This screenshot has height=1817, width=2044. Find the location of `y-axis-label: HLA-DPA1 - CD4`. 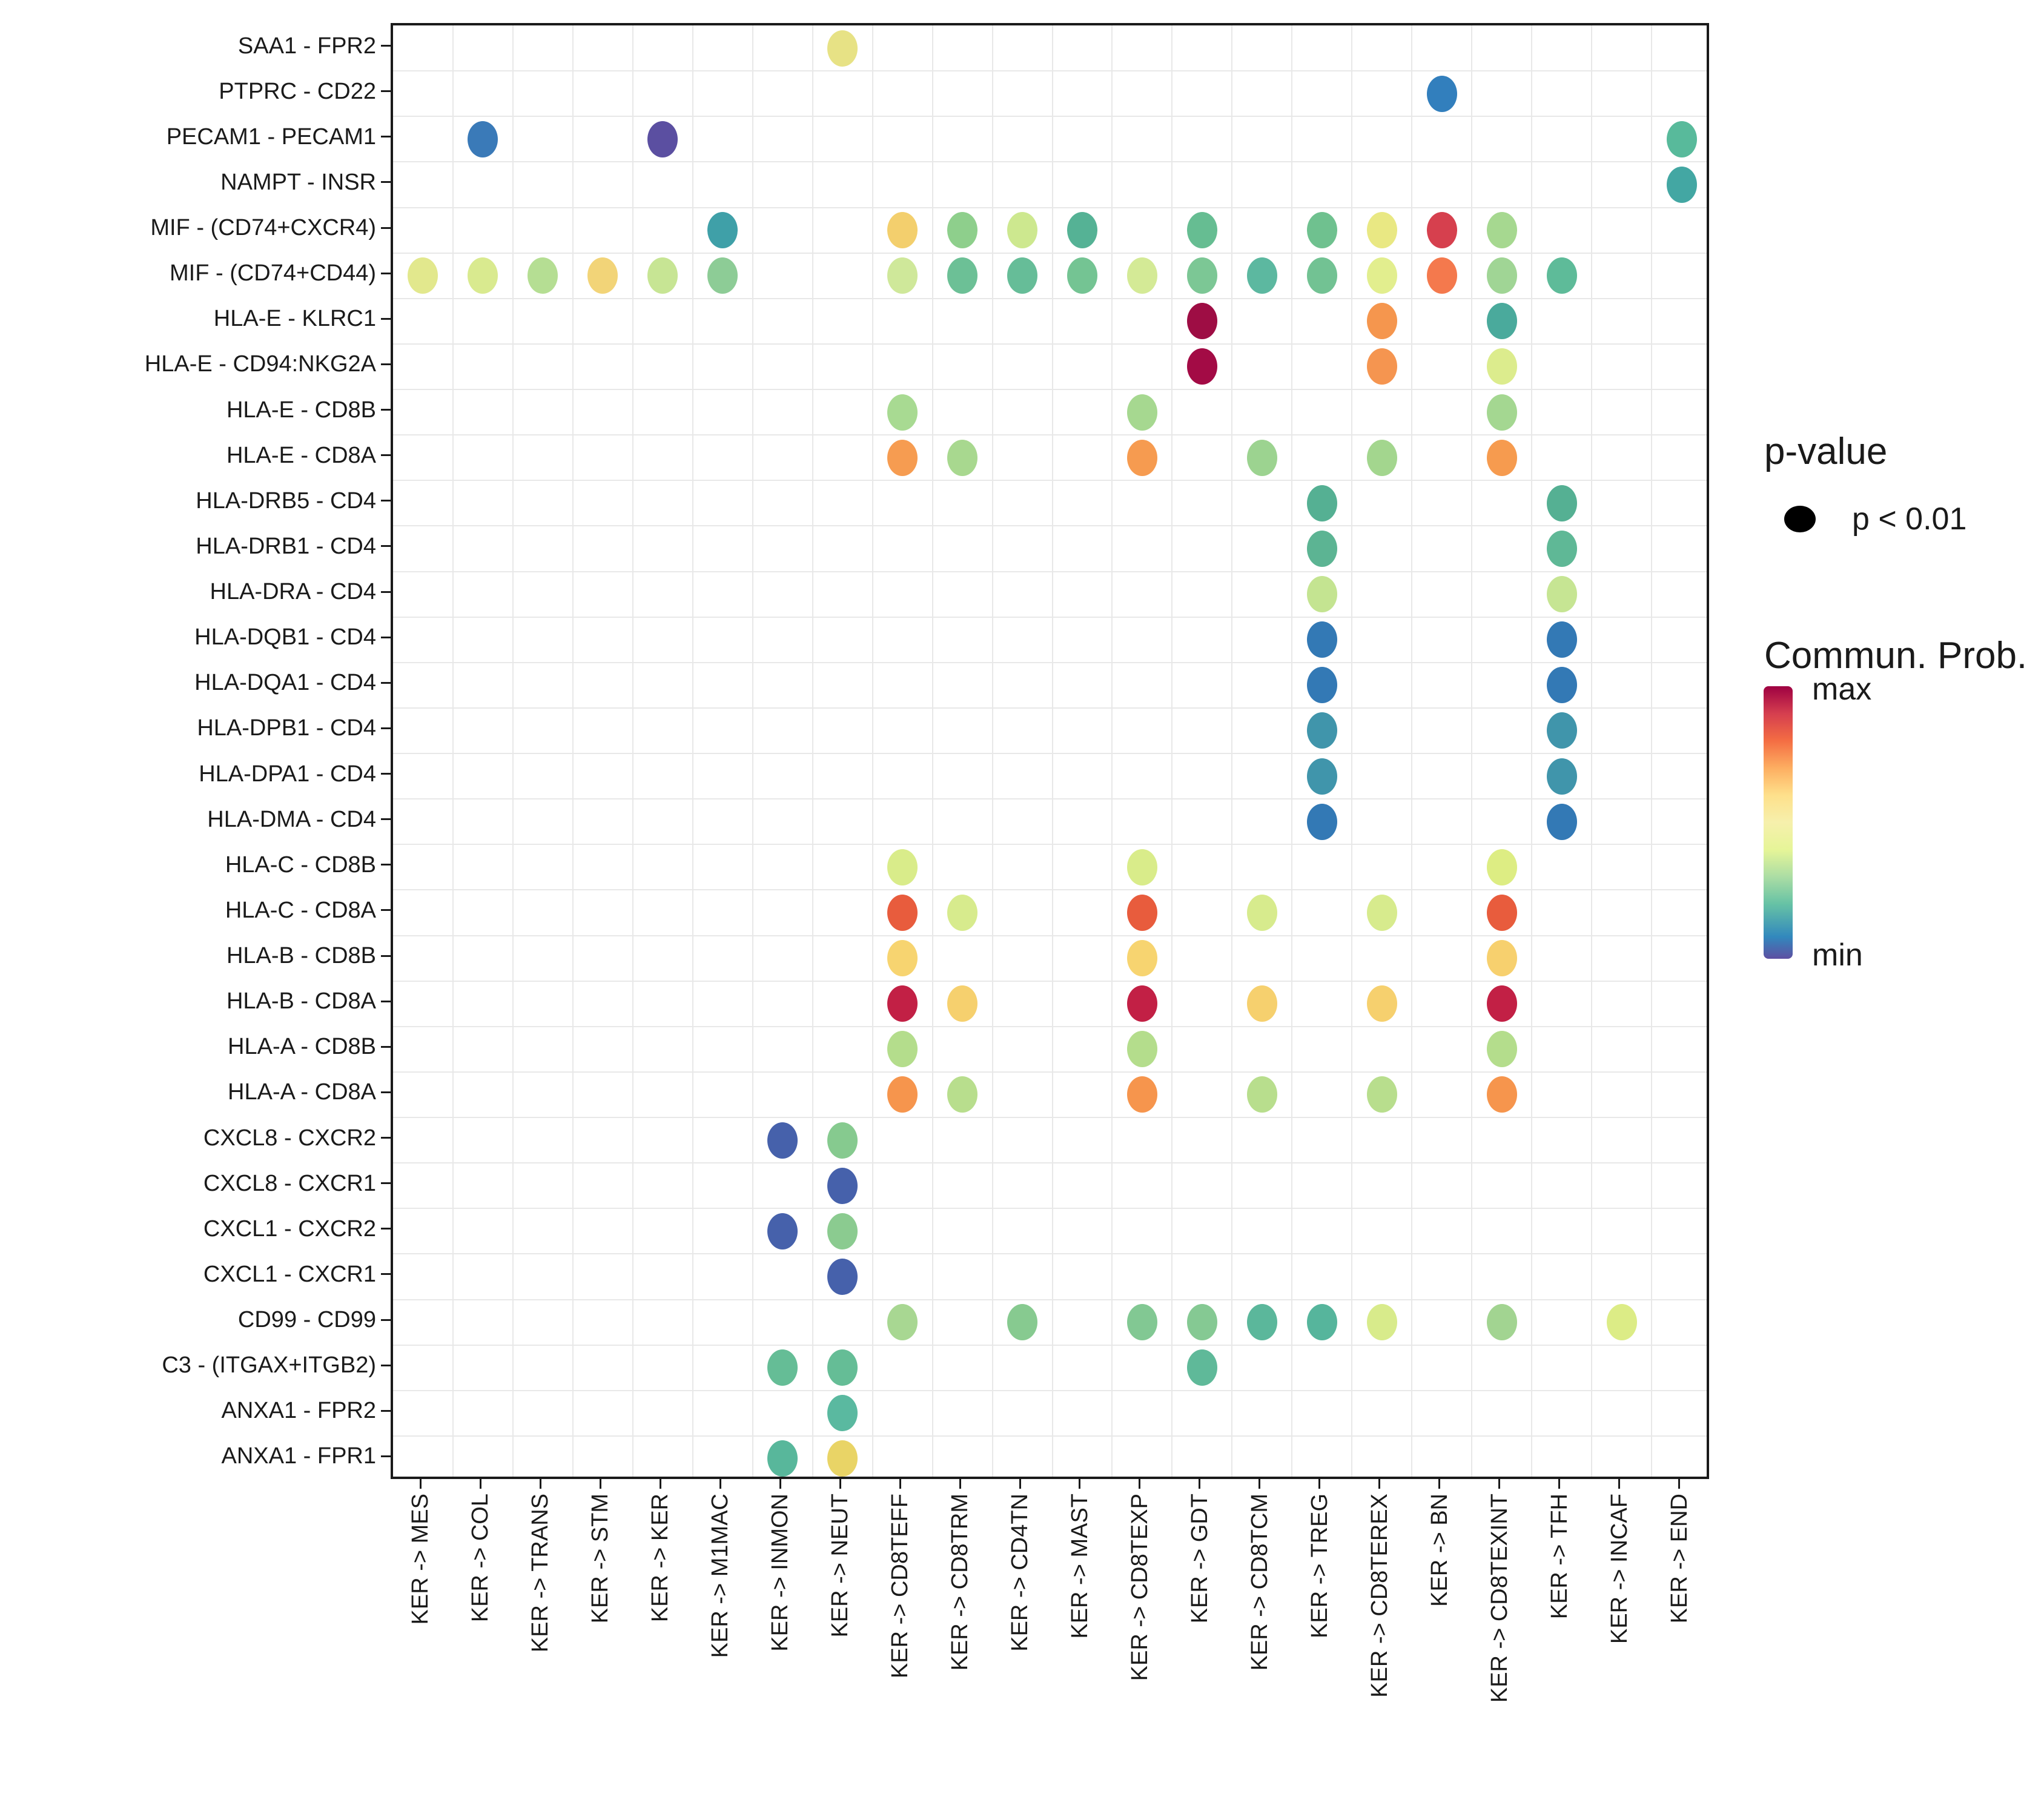

y-axis-label: HLA-DPA1 - CD4 is located at coordinates (287, 774).